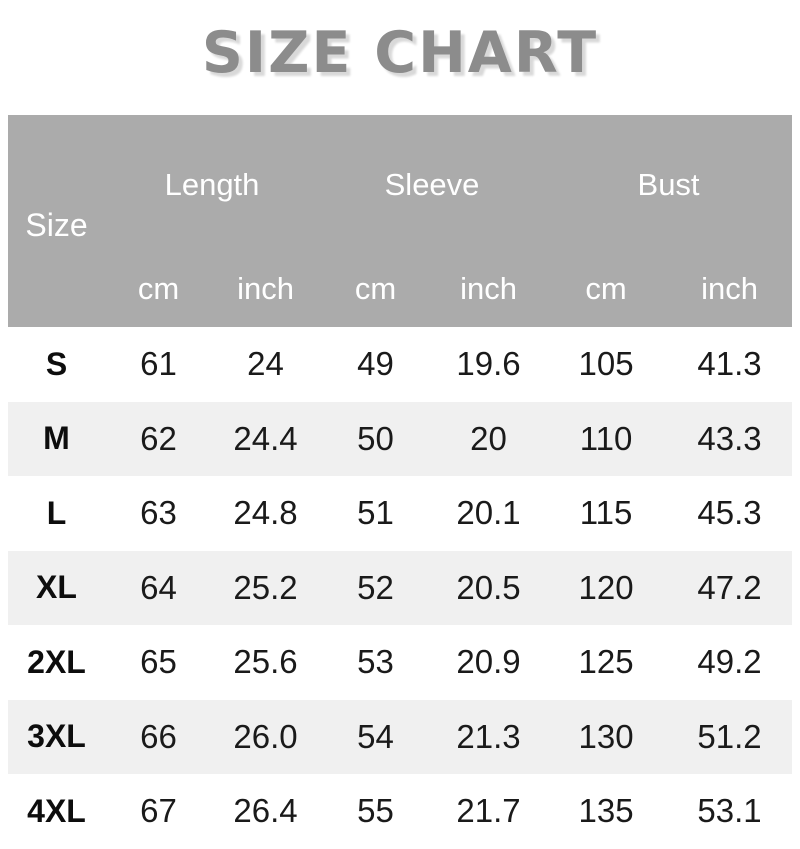 This screenshot has height=849, width=800. I want to click on value-cell: 21.7, so click(488, 811).